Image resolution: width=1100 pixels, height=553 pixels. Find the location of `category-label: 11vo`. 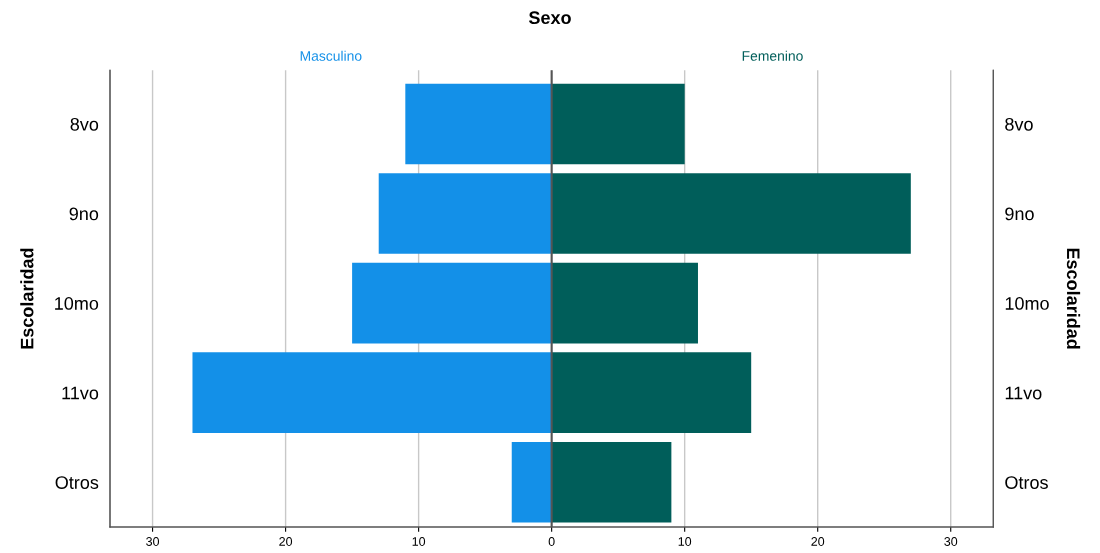

category-label: 11vo is located at coordinates (1023, 393).